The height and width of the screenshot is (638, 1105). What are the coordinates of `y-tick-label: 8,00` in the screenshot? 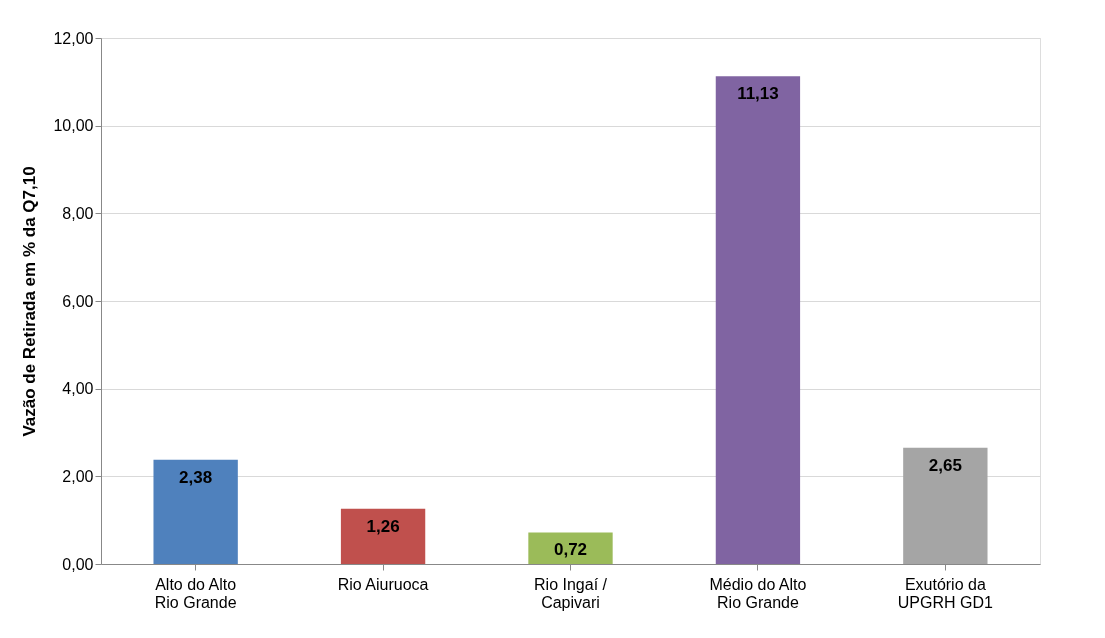 It's located at (78, 213).